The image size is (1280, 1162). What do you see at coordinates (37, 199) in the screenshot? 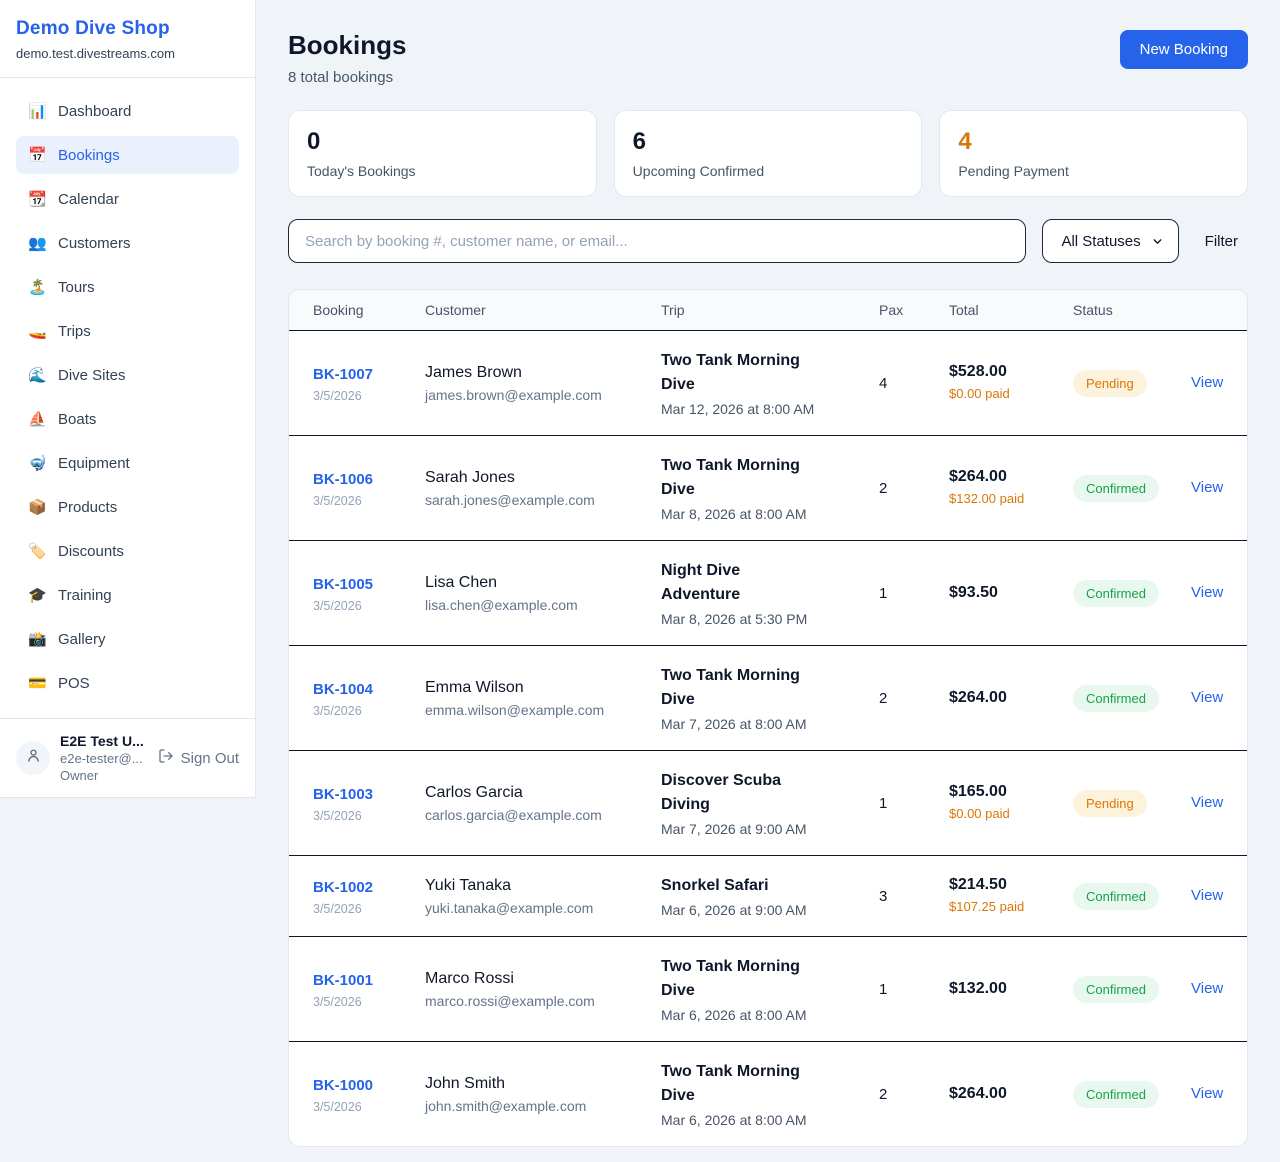
I see `tear-off-calendar-icon: 📆` at bounding box center [37, 199].